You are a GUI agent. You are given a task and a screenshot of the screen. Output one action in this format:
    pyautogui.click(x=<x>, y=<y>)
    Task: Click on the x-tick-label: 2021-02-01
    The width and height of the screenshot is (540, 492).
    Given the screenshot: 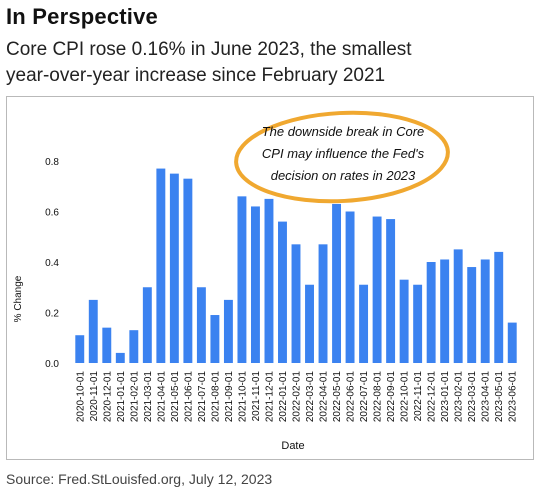 What is the action you would take?
    pyautogui.click(x=134, y=397)
    